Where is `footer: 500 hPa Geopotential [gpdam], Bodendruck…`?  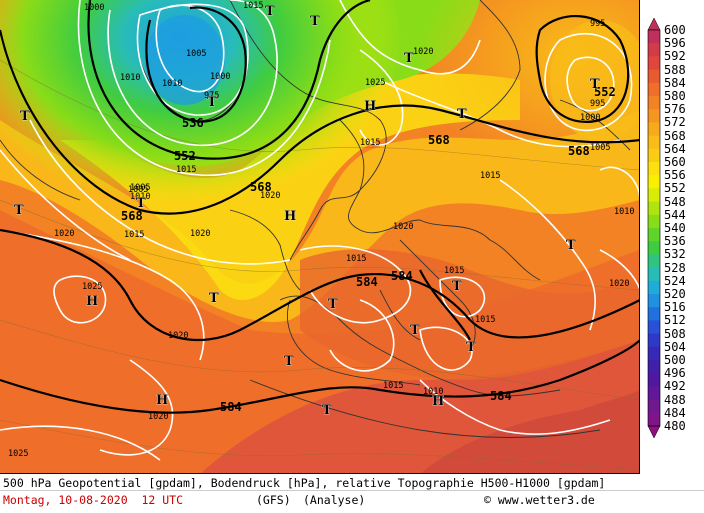
footer: 500 hPa Geopotential [gpdam], Bodendruck… is located at coordinates (352, 493).